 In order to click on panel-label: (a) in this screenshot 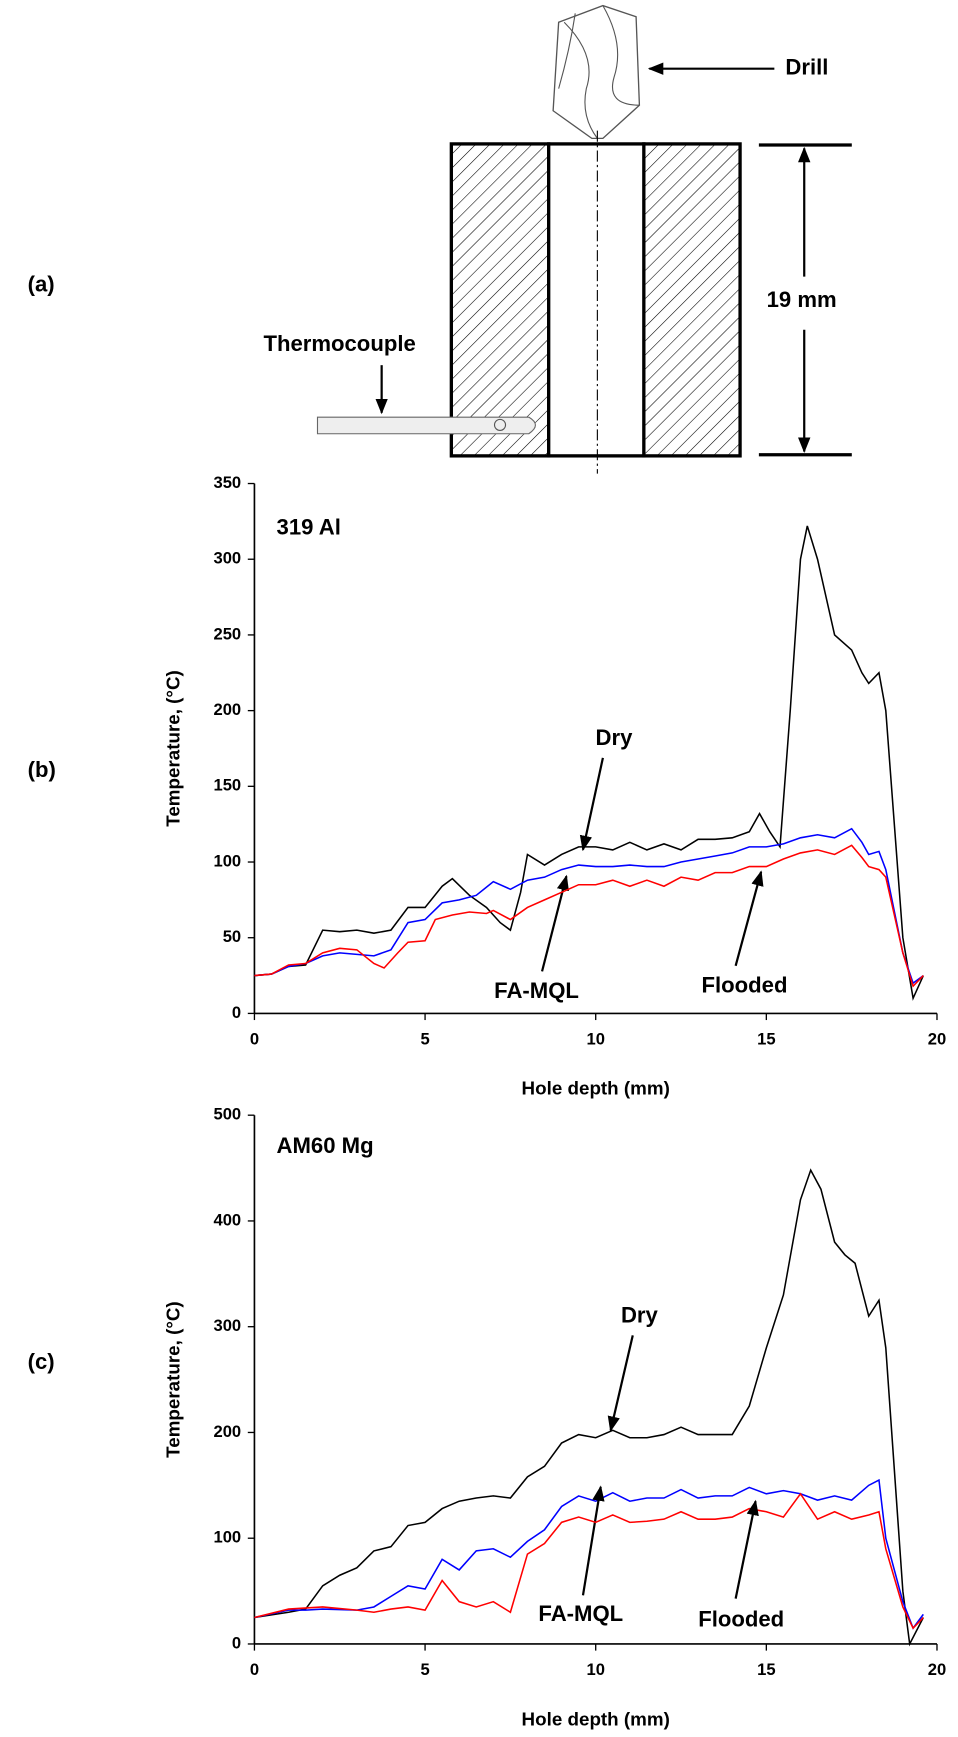, I will do `click(41, 283)`.